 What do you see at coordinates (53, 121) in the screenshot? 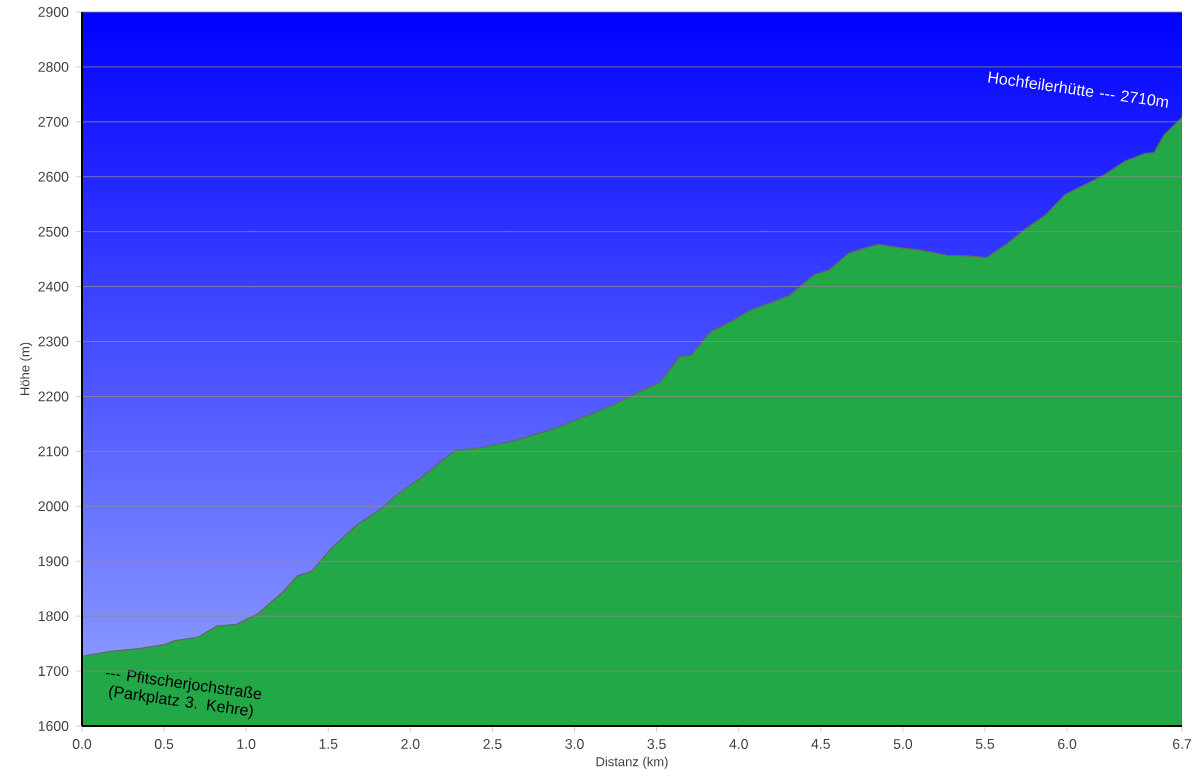
I see `y-tick-label: 2700` at bounding box center [53, 121].